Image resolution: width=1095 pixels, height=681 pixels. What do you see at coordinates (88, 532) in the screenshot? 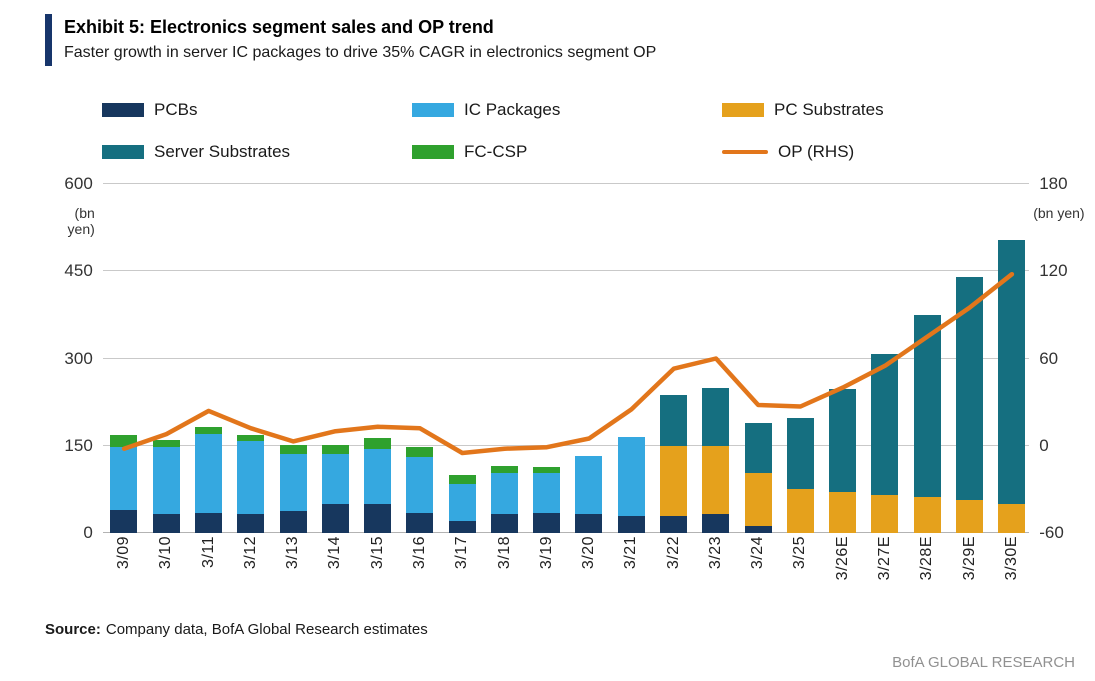
I see `y-tick-left-0: 0` at bounding box center [88, 532].